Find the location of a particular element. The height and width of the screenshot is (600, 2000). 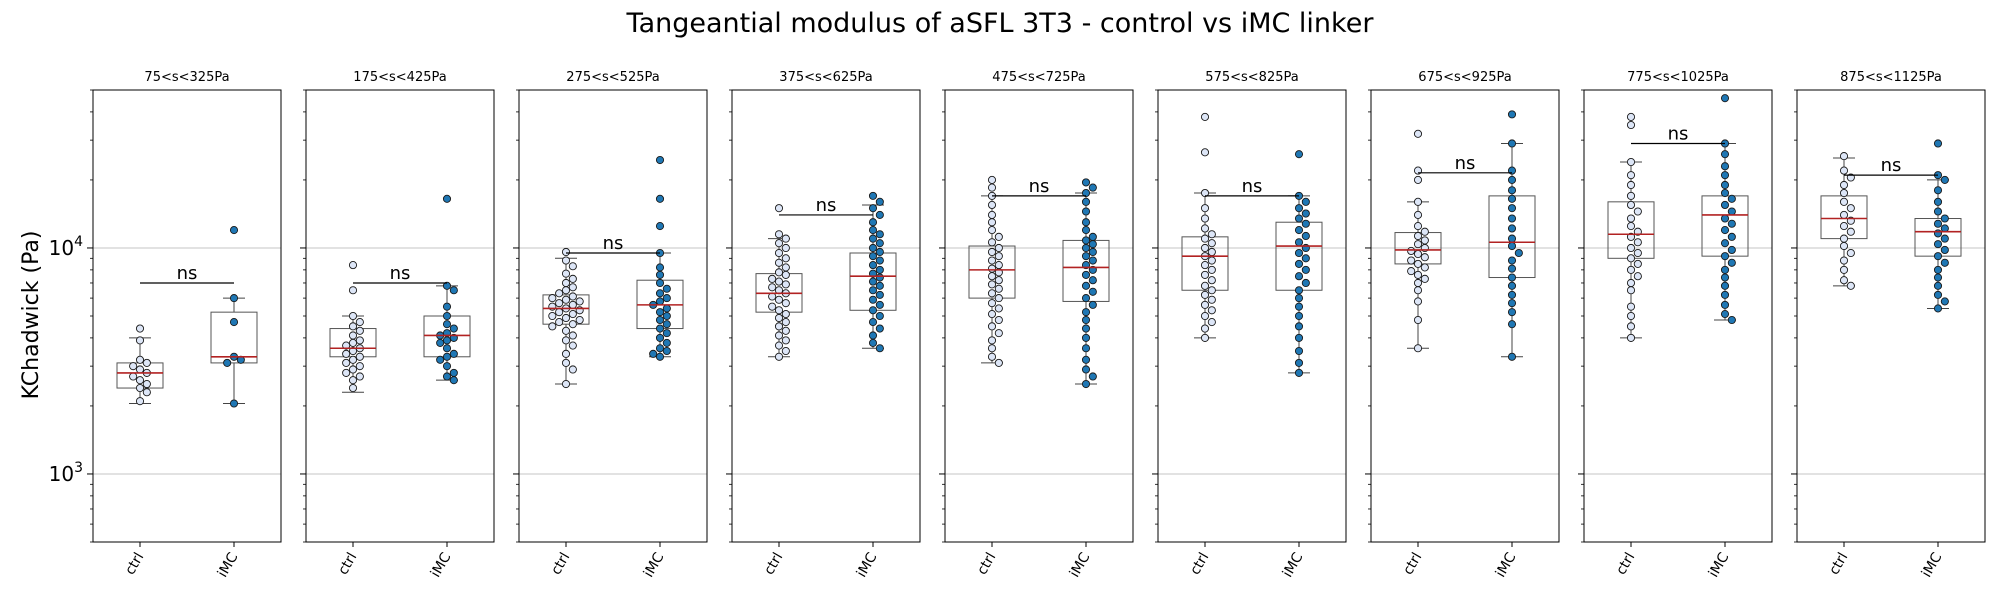

panel-5: 475<s<725Pa ctrl iMC ns is located at coordinates (1036, 325).